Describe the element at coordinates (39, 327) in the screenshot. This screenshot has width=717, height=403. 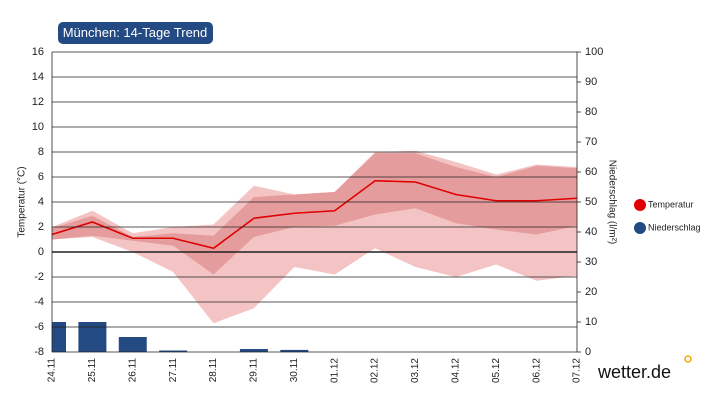
I see `y-tick-label: -6` at that location.